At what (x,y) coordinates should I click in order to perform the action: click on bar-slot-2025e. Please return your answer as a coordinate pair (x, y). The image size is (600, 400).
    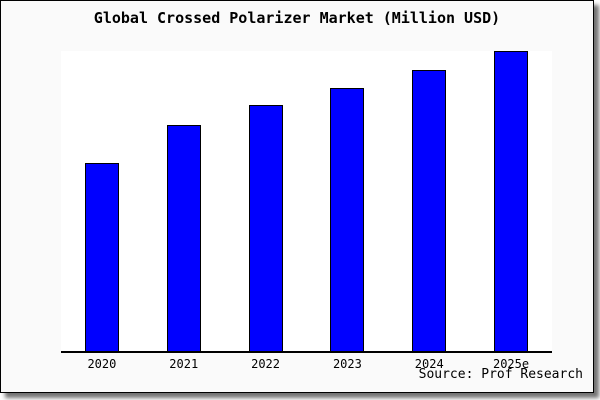
    Looking at the image, I should click on (511, 201).